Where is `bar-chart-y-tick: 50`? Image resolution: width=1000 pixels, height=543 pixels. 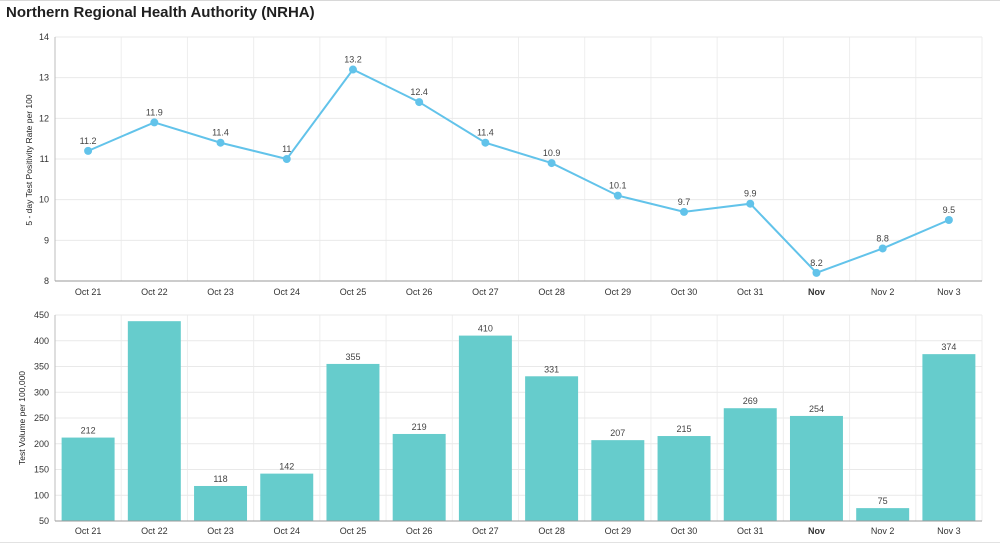 bar-chart-y-tick: 50 is located at coordinates (44, 521).